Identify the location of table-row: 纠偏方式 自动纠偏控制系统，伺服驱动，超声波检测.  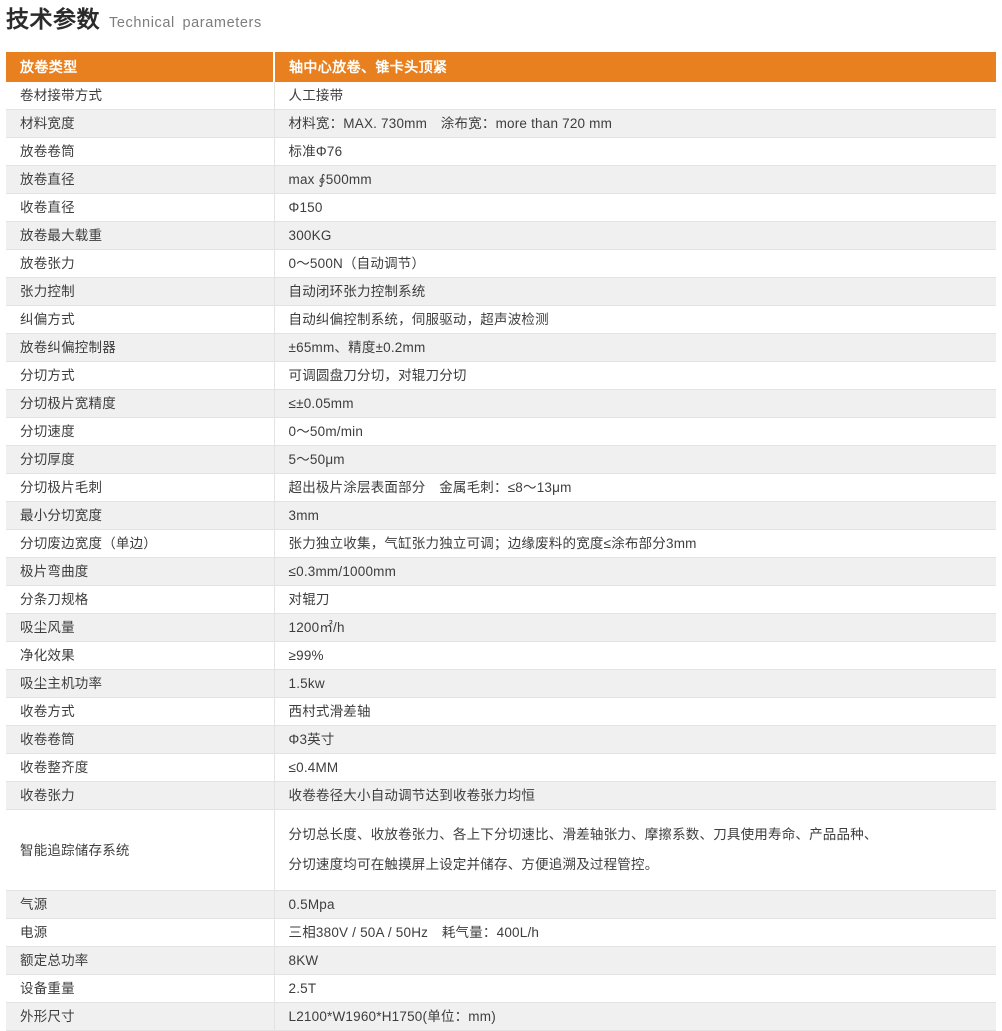
(501, 319).